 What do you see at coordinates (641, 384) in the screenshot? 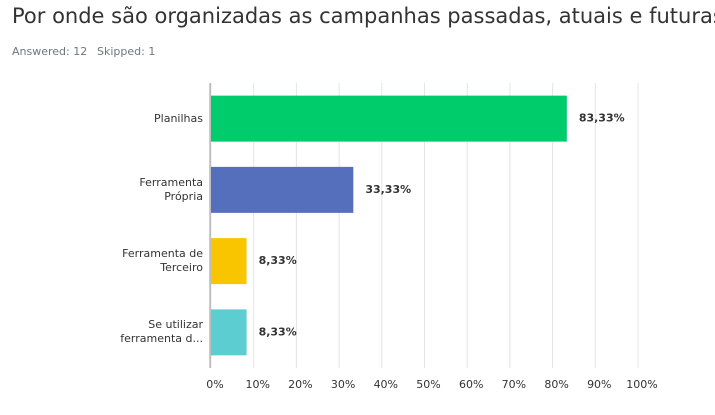
I see `x-tick-label: 100%` at bounding box center [641, 384].